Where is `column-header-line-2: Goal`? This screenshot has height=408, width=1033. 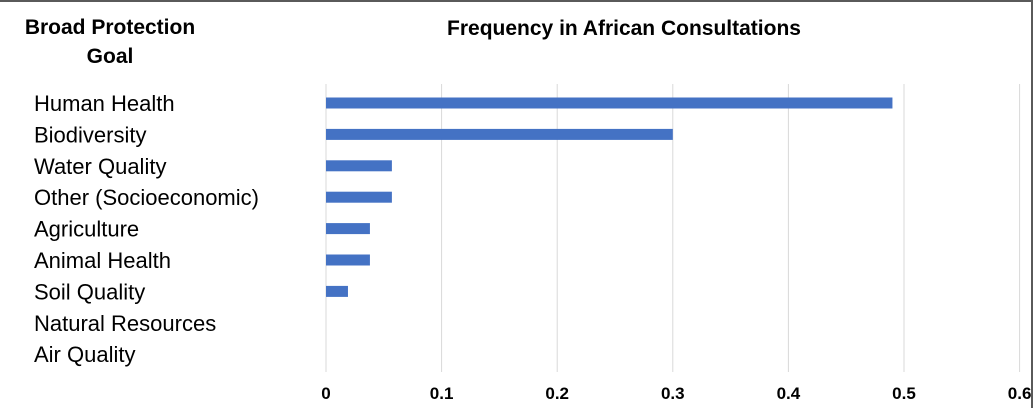
column-header-line-2: Goal is located at coordinates (110, 56).